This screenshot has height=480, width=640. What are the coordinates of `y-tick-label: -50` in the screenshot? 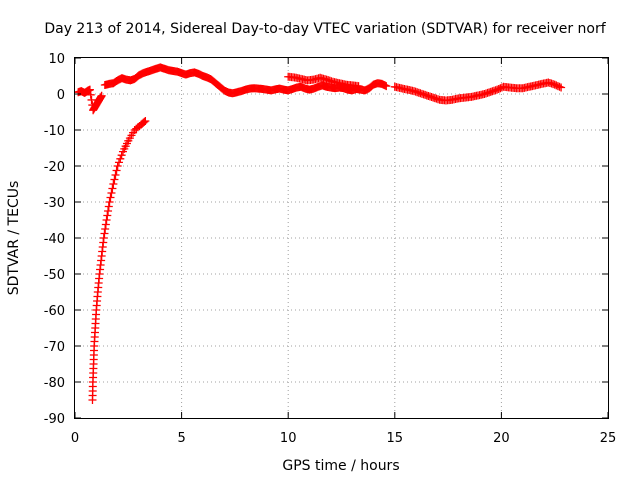 It's located at (54, 275).